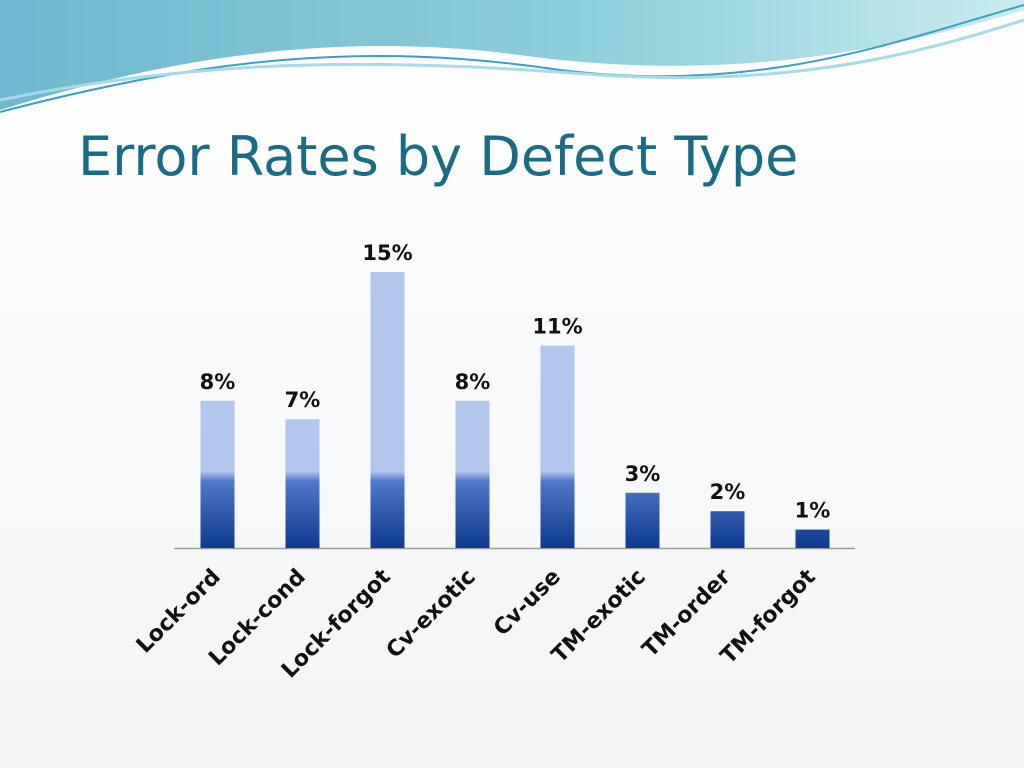 The image size is (1024, 768). What do you see at coordinates (643, 474) in the screenshot?
I see `value-label: 3%` at bounding box center [643, 474].